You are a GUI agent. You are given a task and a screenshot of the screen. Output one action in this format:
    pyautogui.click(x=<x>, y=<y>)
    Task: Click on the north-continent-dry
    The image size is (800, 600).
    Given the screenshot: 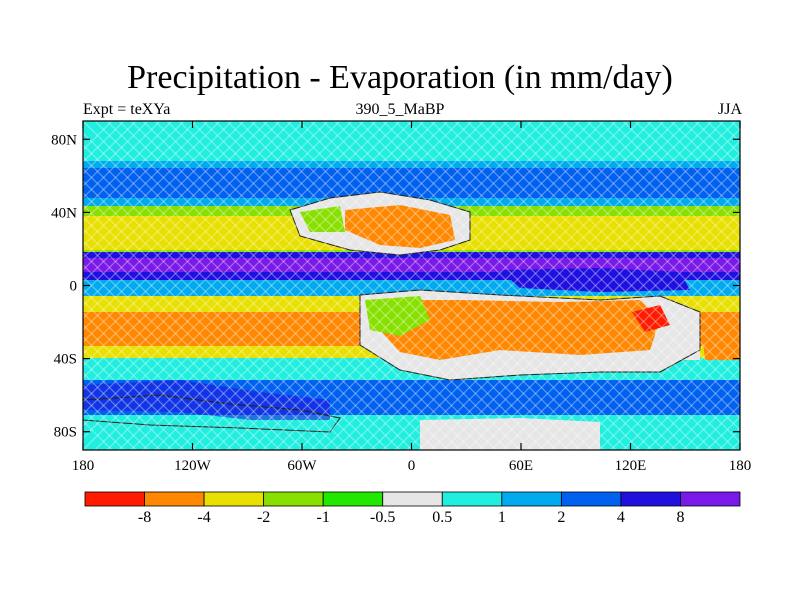 What is the action you would take?
    pyautogui.click(x=400, y=226)
    